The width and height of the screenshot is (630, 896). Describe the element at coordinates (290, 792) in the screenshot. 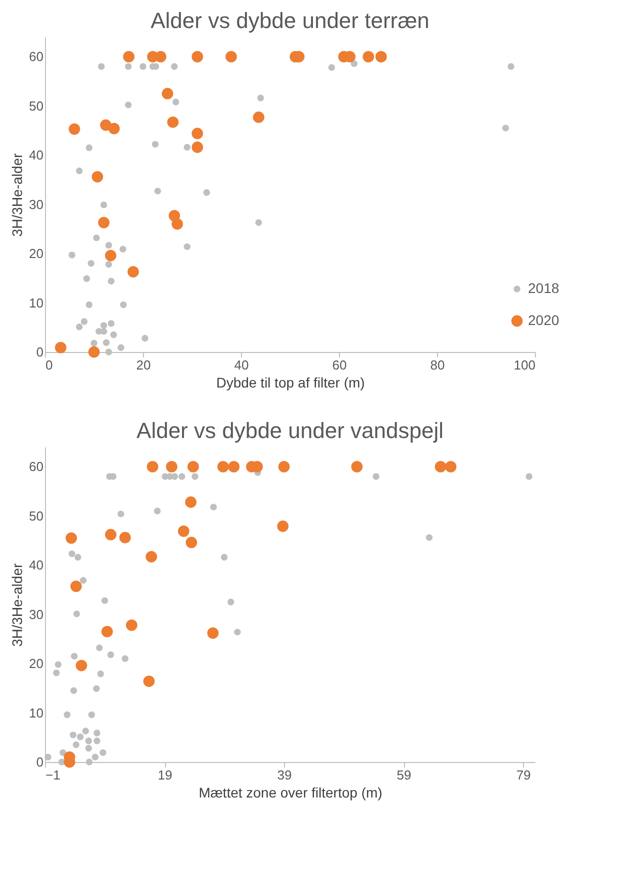

I see `x-axis-title: Mættet zone over filtertop (m)` at that location.